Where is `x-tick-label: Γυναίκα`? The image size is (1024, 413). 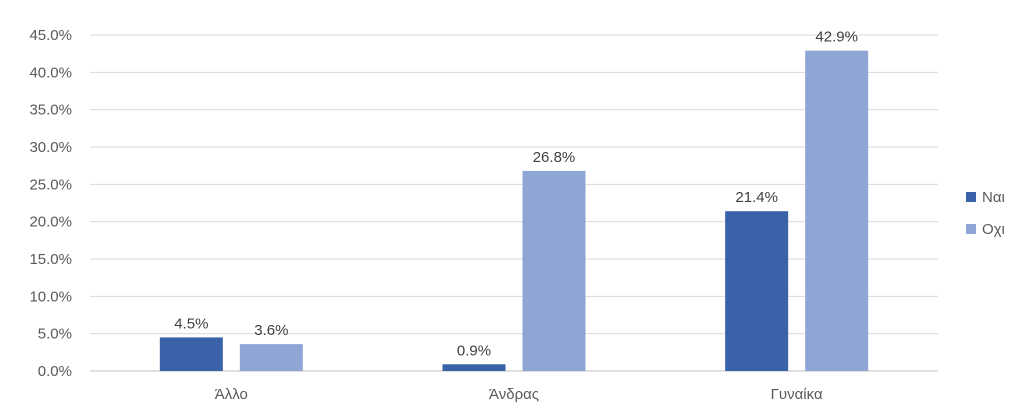
x-tick-label: Γυναίκα is located at coordinates (797, 394).